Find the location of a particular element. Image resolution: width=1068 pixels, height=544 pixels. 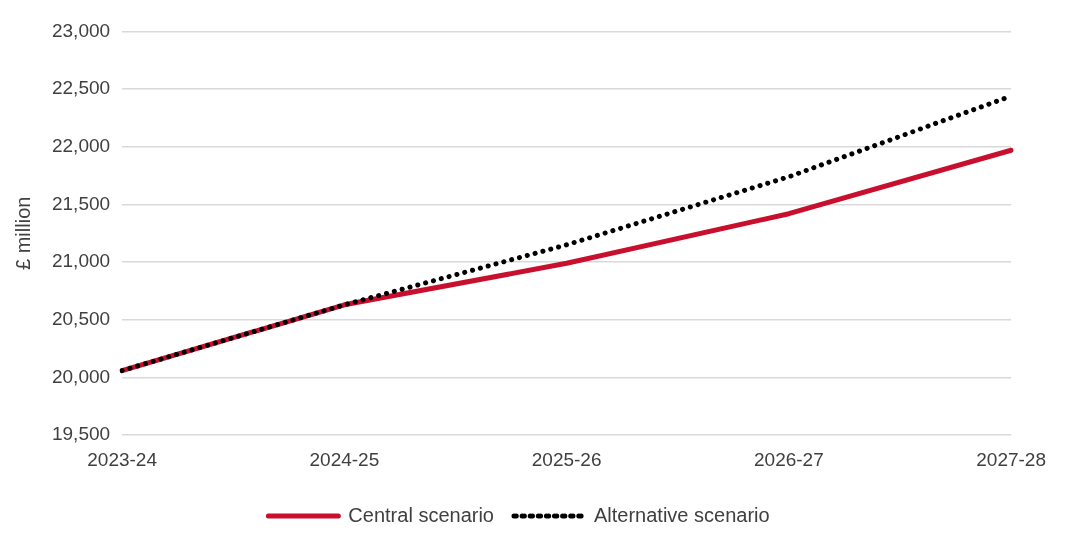

y-tick-label: 20,000 is located at coordinates (81, 376).